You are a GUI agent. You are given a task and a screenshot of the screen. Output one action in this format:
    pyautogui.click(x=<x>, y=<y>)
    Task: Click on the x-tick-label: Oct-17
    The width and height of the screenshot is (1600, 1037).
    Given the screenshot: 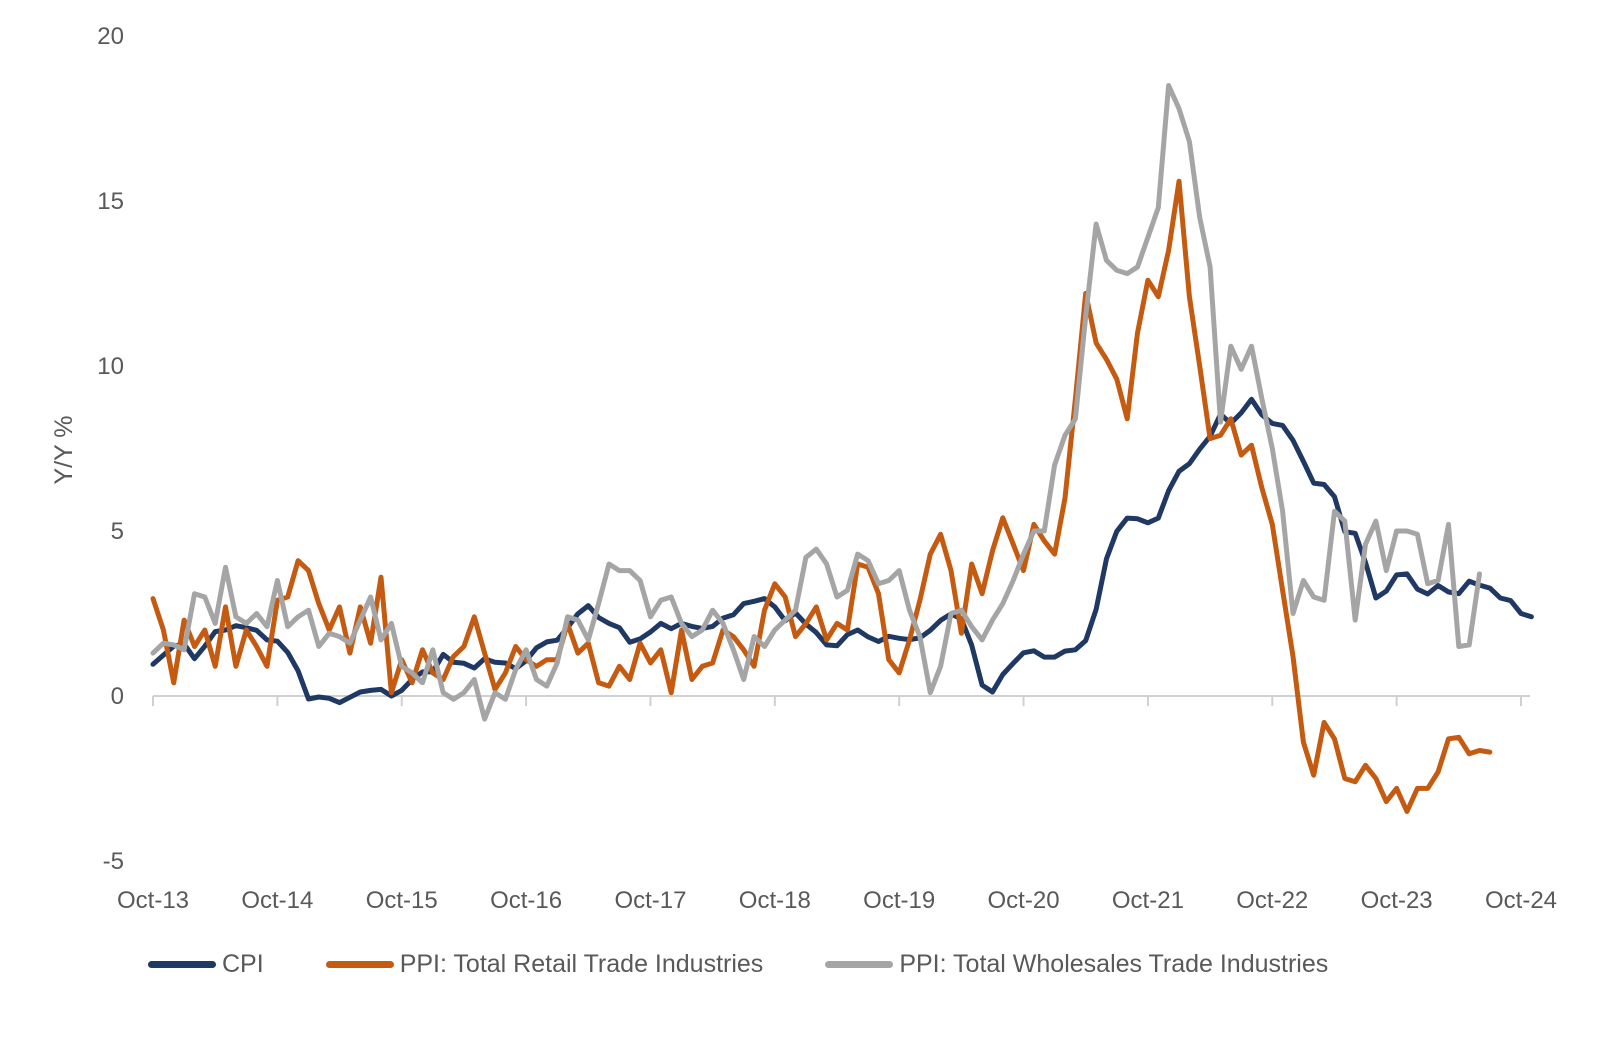 What is the action you would take?
    pyautogui.click(x=650, y=900)
    